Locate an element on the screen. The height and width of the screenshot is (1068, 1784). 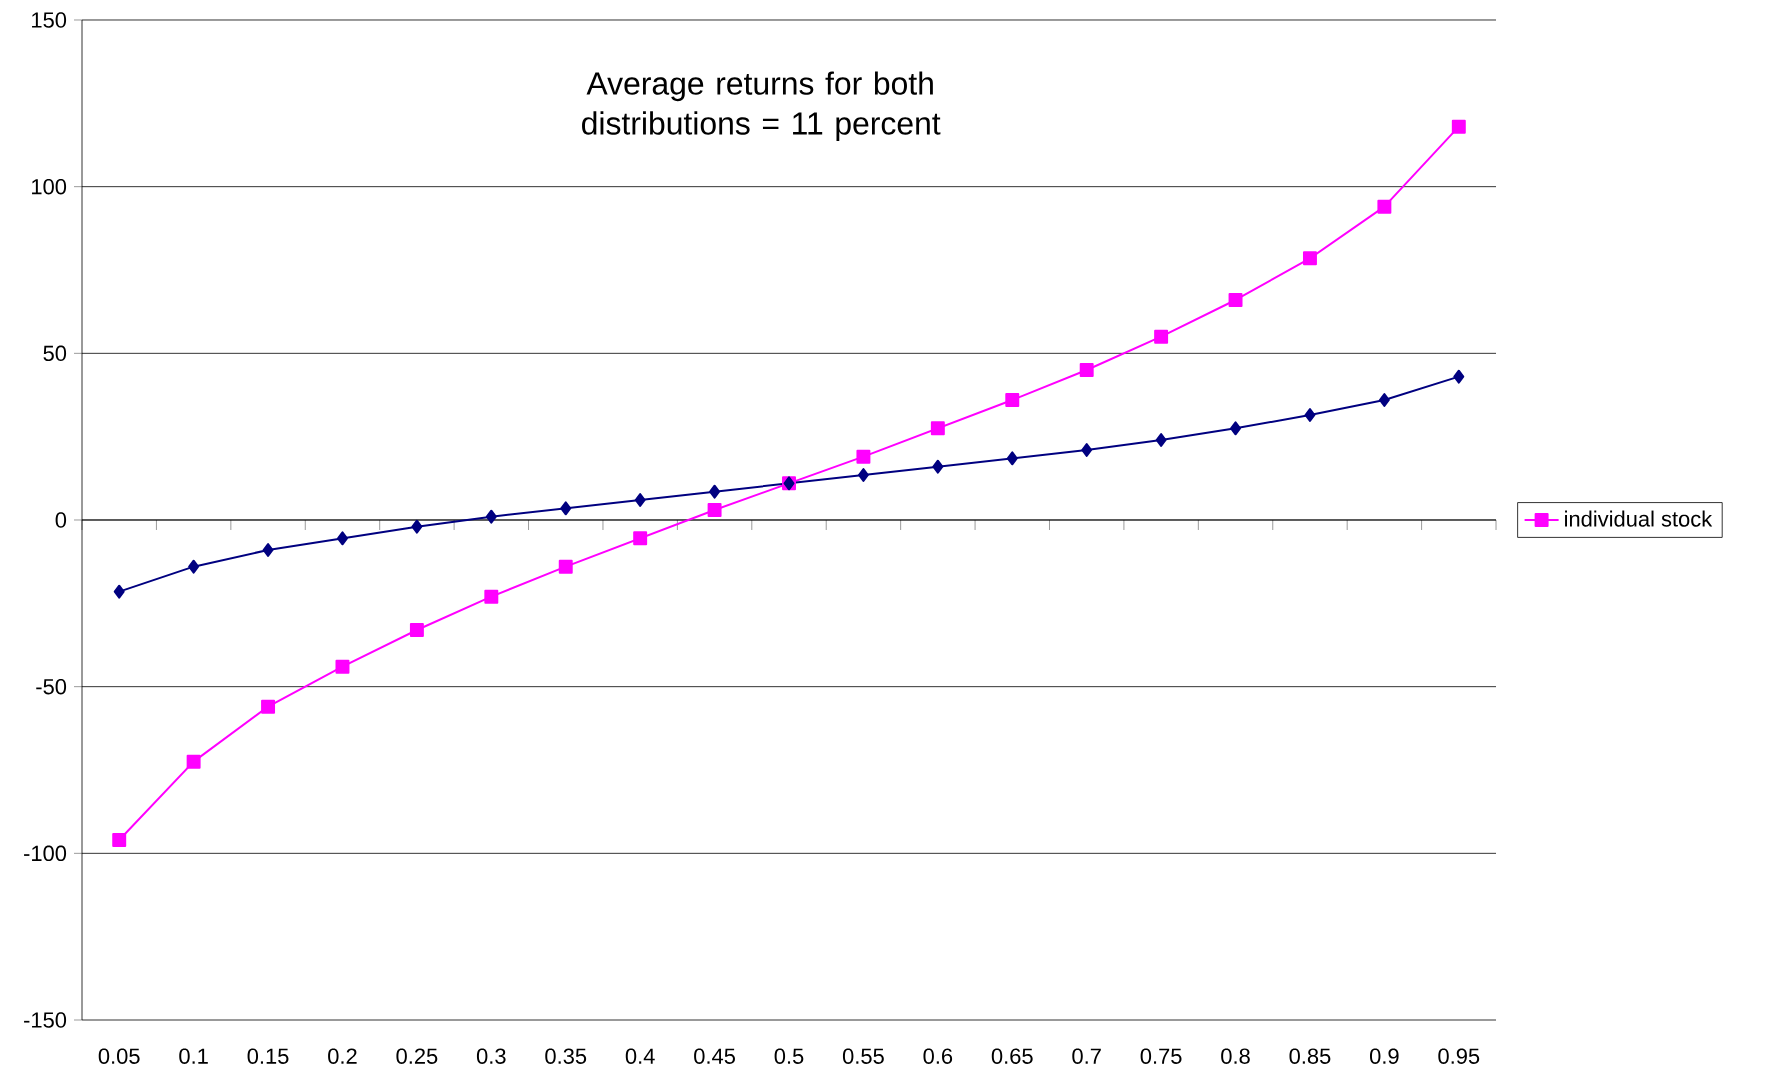
x-tick-label: 0.95 is located at coordinates (1459, 1056).